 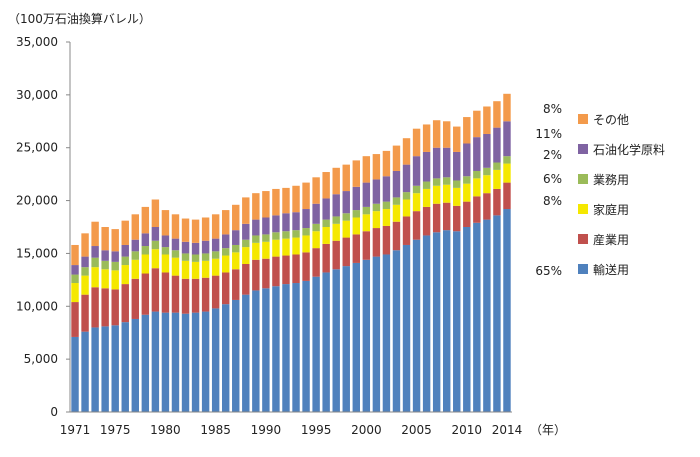 I want to click on legend-label-petrochemical: 石油化学原料, so click(x=629, y=150).